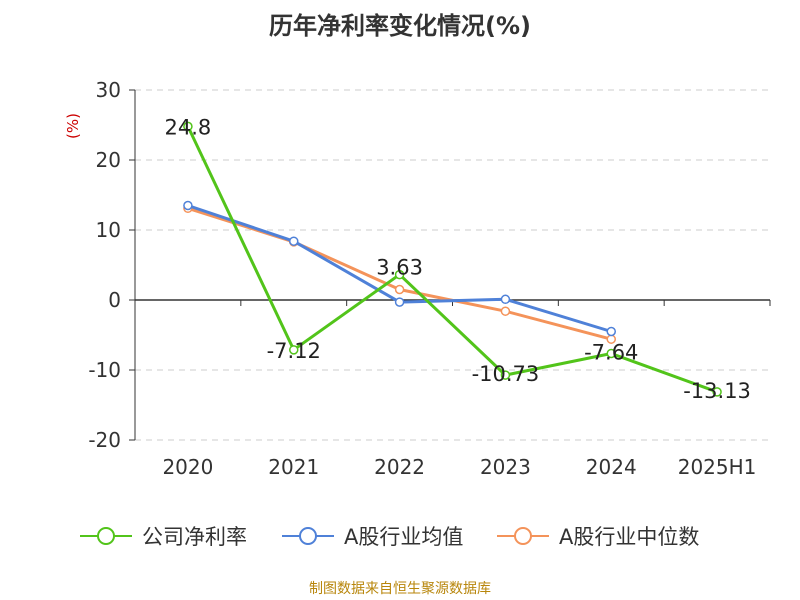 Image resolution: width=800 pixels, height=600 pixels. What do you see at coordinates (629, 537) in the screenshot?
I see `legend-label: A股行业中位数` at bounding box center [629, 537].